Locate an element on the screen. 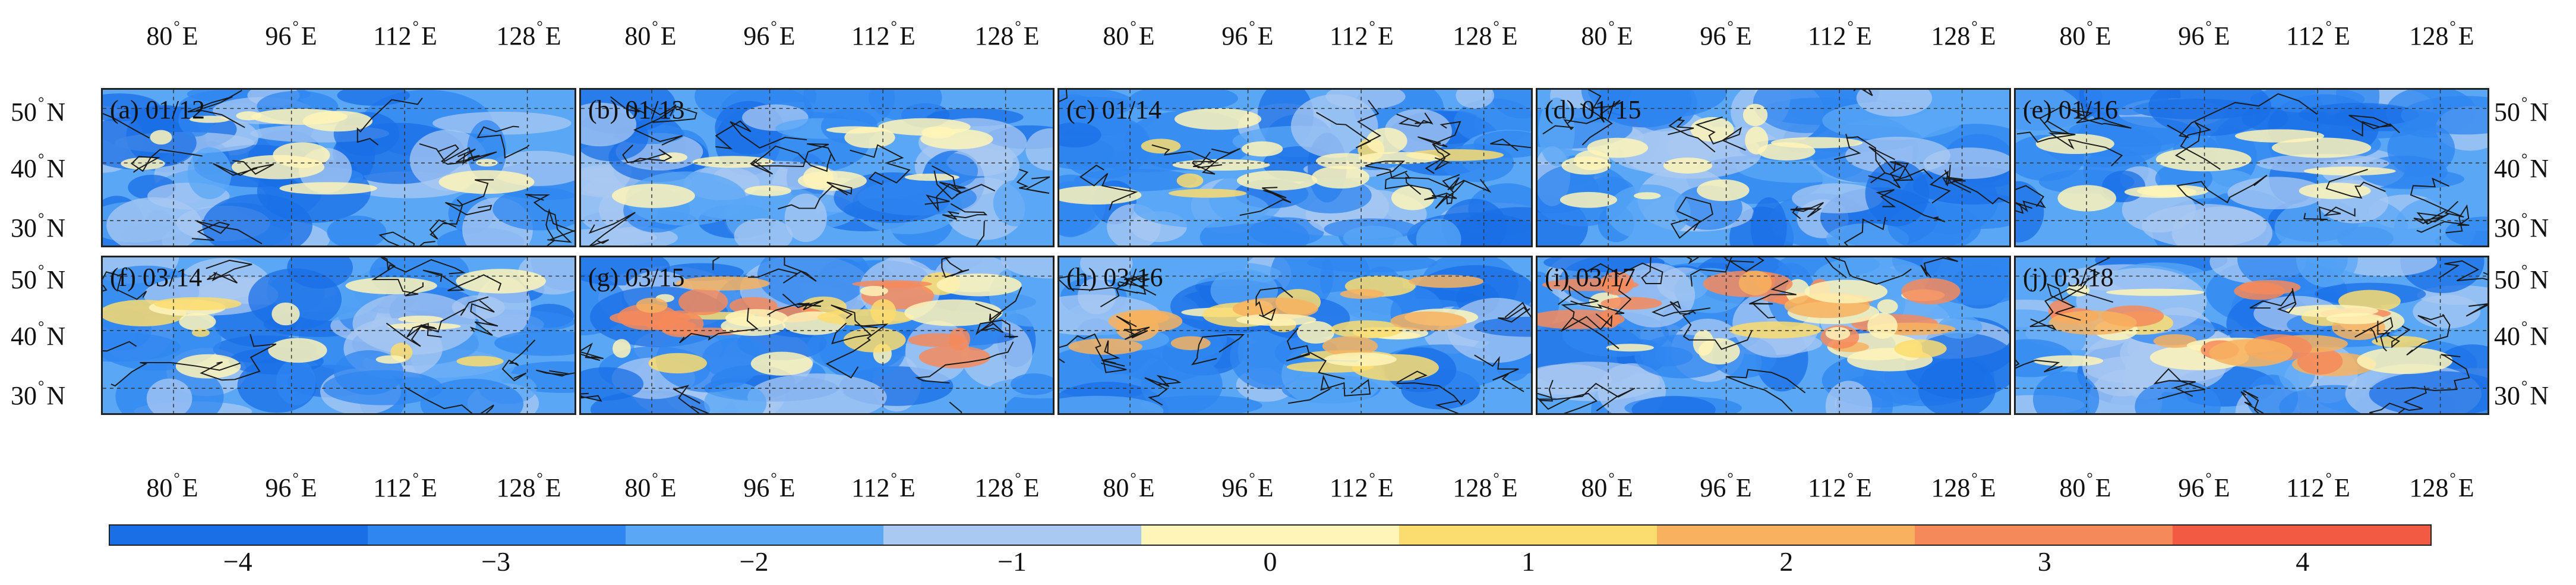  lon-label-top-17: 96°E is located at coordinates (2204, 34).